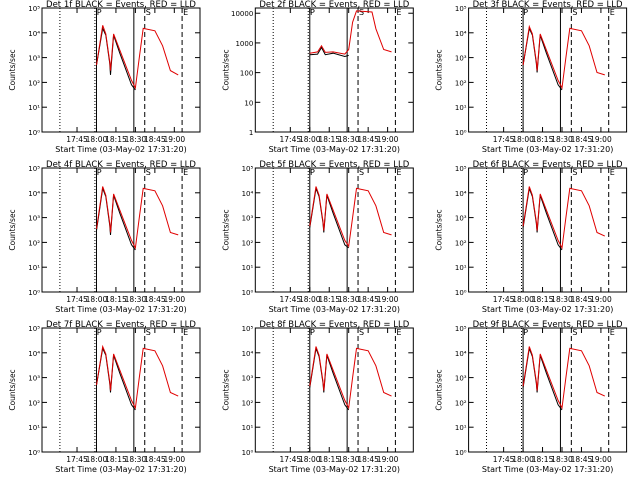 The image size is (640, 480). I want to click on chart-title: Det 8f BLACK = Events, RED = LLD, so click(334, 325).